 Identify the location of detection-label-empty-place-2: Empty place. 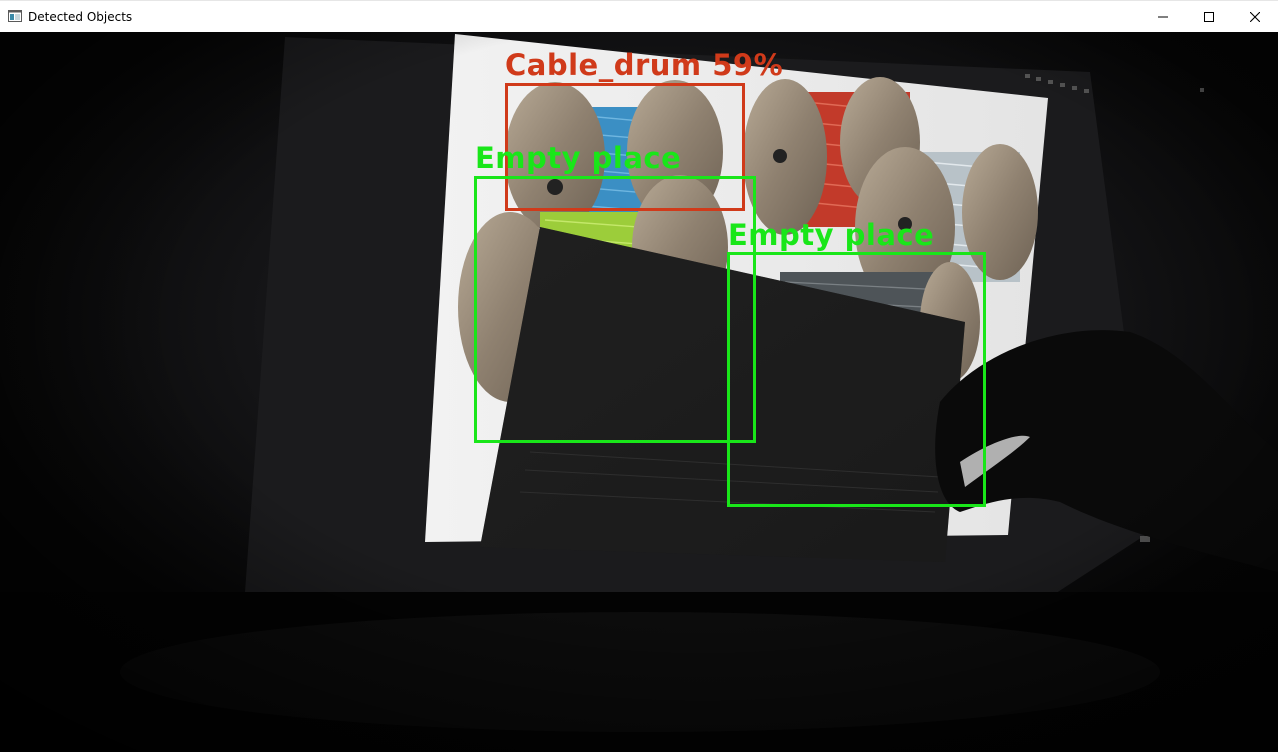
(831, 235).